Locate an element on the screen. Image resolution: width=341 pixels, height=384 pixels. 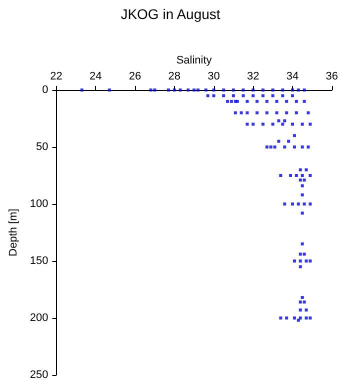
y-tick-label: 150 is located at coordinates (39, 261).